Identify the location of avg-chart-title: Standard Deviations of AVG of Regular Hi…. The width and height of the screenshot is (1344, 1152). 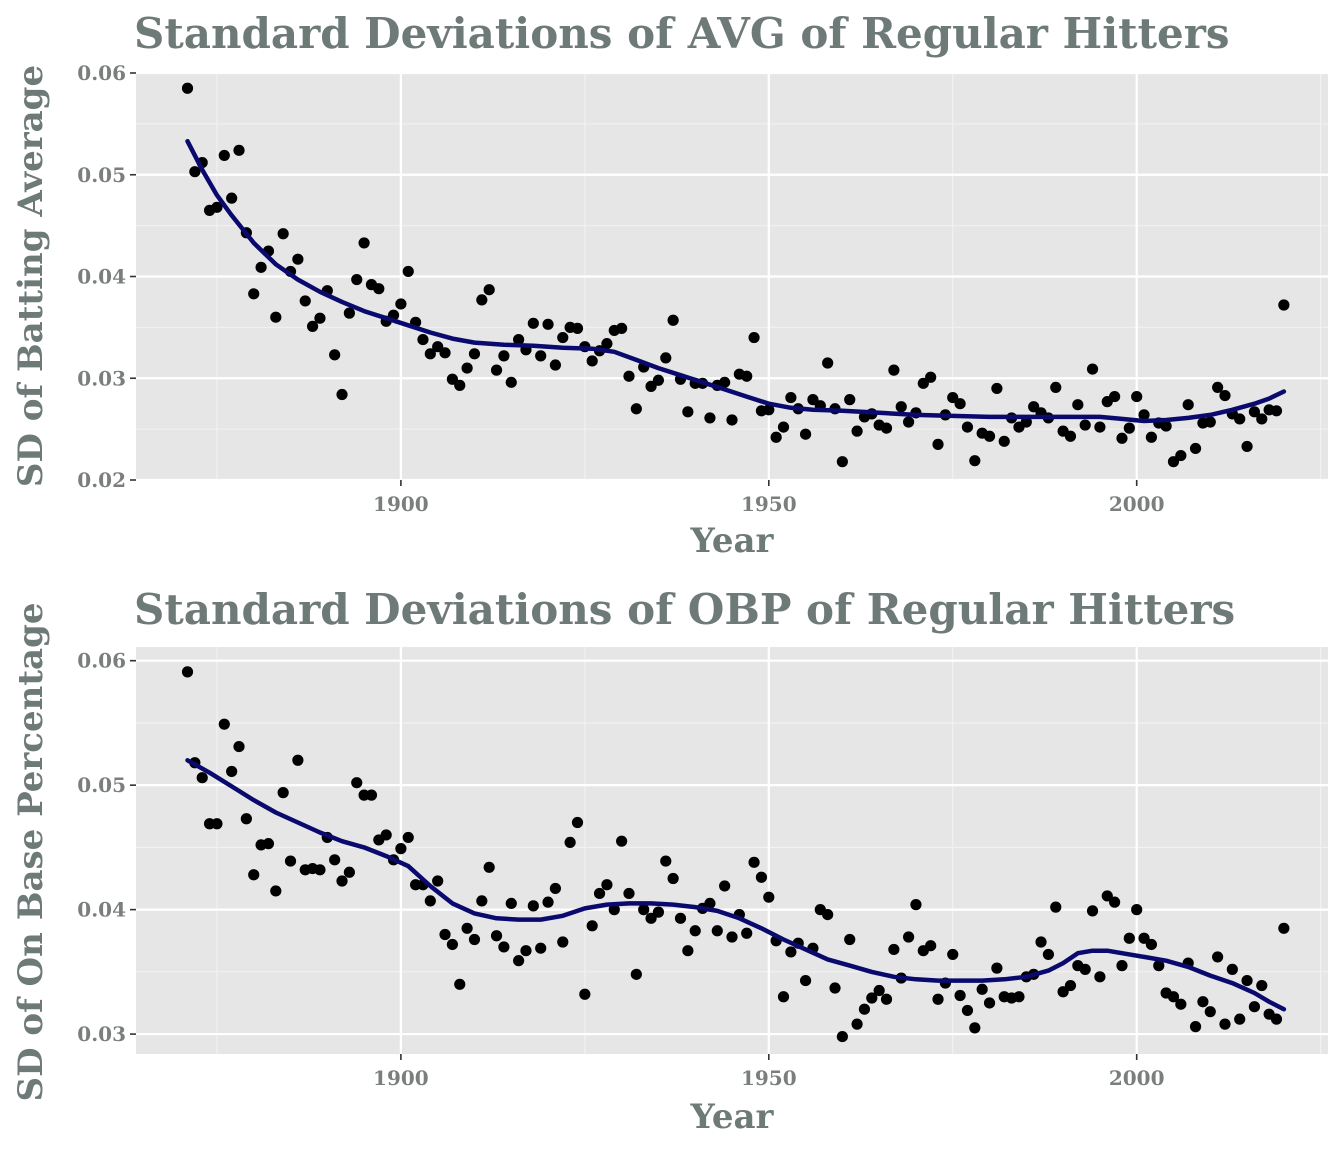
(681, 33).